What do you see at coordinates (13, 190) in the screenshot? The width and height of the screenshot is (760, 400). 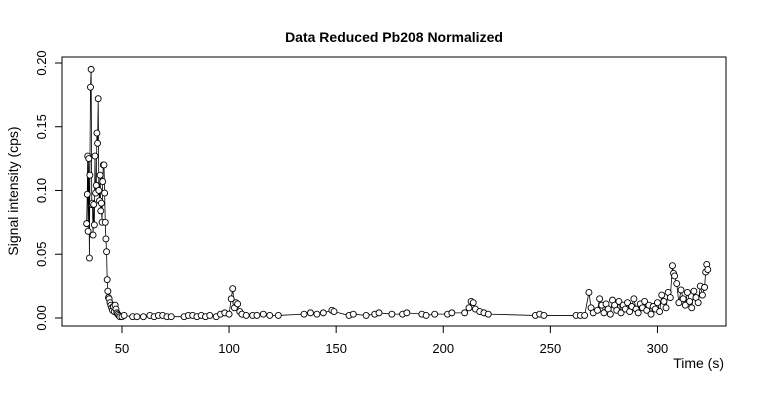 I see `y-axis-label: Signal intensity (cps)` at bounding box center [13, 190].